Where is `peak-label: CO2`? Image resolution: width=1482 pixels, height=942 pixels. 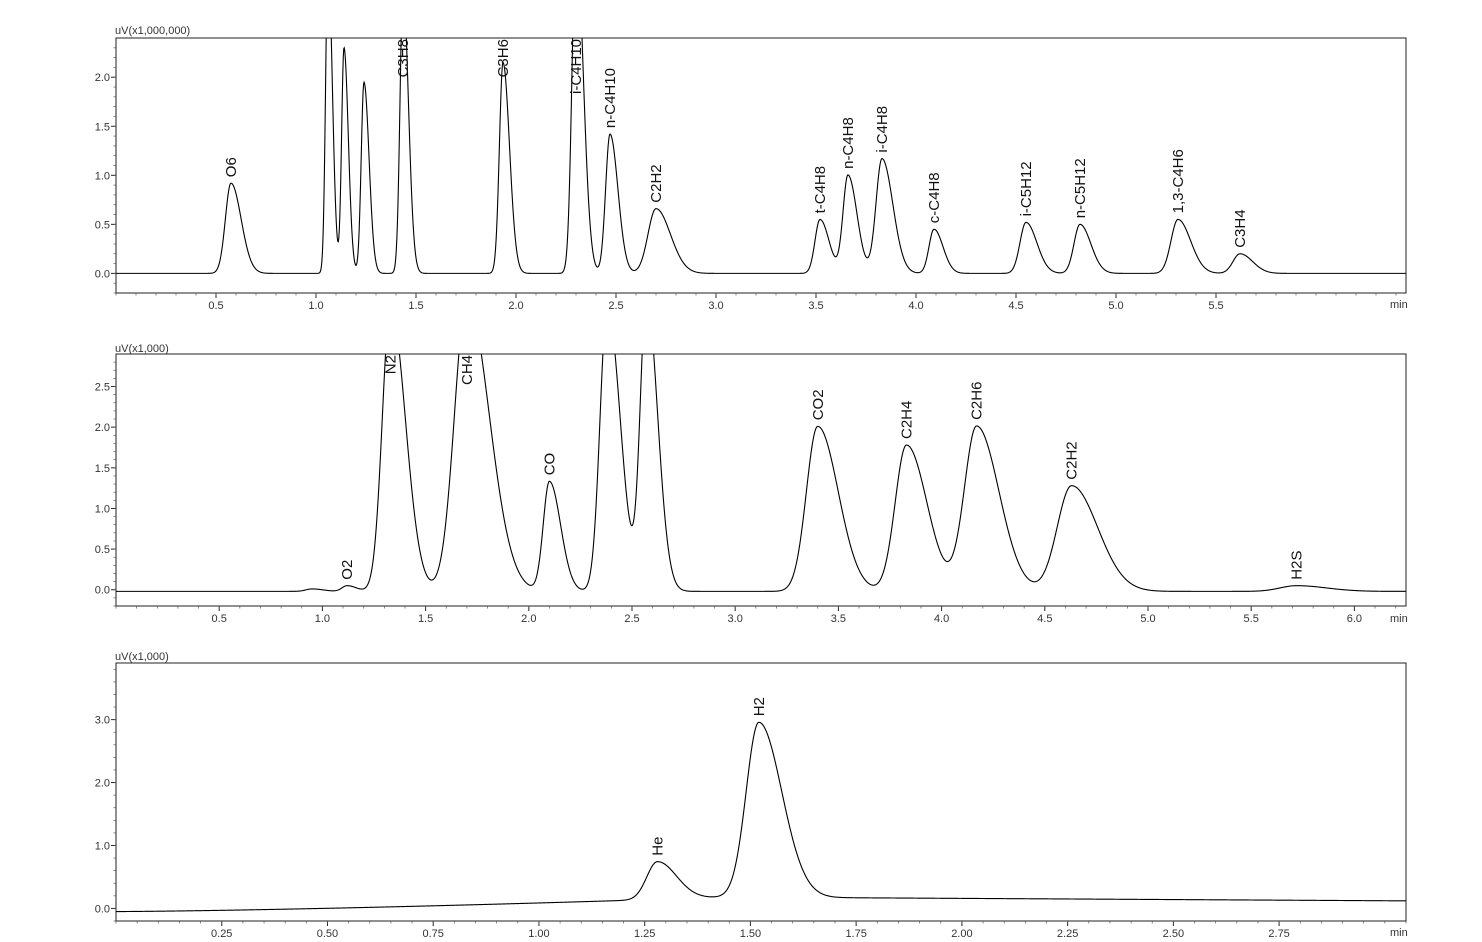 peak-label: CO2 is located at coordinates (818, 404).